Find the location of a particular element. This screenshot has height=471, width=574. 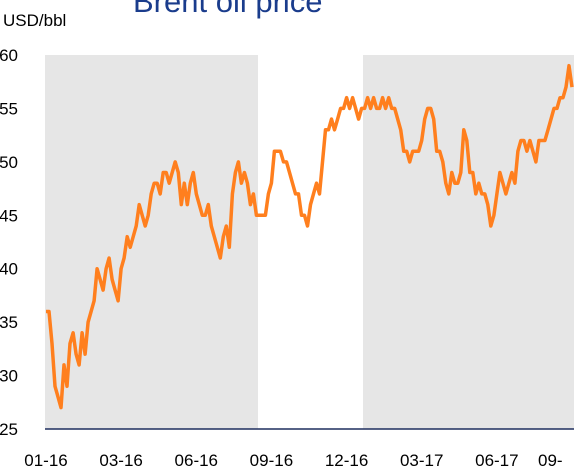

y-tick-label: 40 is located at coordinates (9, 269).